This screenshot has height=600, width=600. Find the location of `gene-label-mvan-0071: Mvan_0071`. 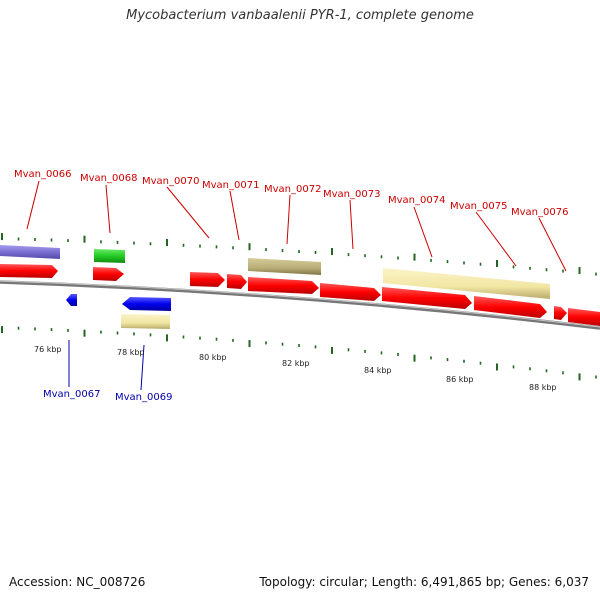

gene-label-mvan-0071: Mvan_0071 is located at coordinates (230, 185).